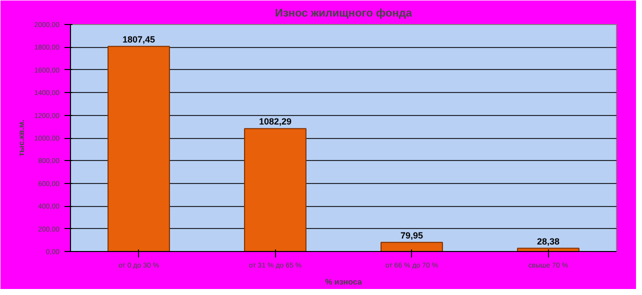 The image size is (642, 295). Describe the element at coordinates (275, 121) in the screenshot. I see `data-label: 1082,29` at that location.